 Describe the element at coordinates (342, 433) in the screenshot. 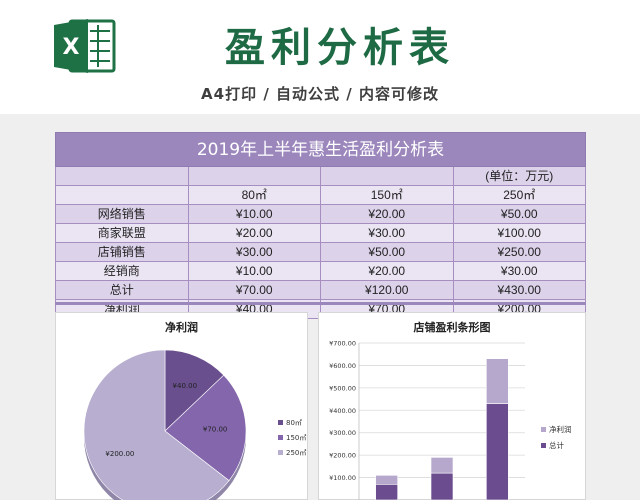

I see `y-tick-label: ¥300.00` at that location.